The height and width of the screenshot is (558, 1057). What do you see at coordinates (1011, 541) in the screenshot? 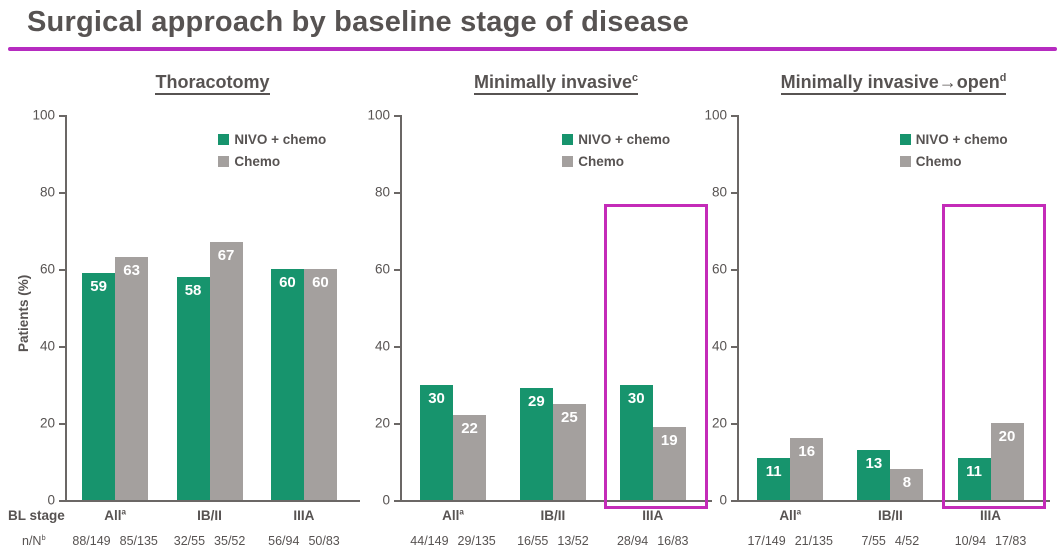
I see `n-over-N-chemo: 17/83` at bounding box center [1011, 541].